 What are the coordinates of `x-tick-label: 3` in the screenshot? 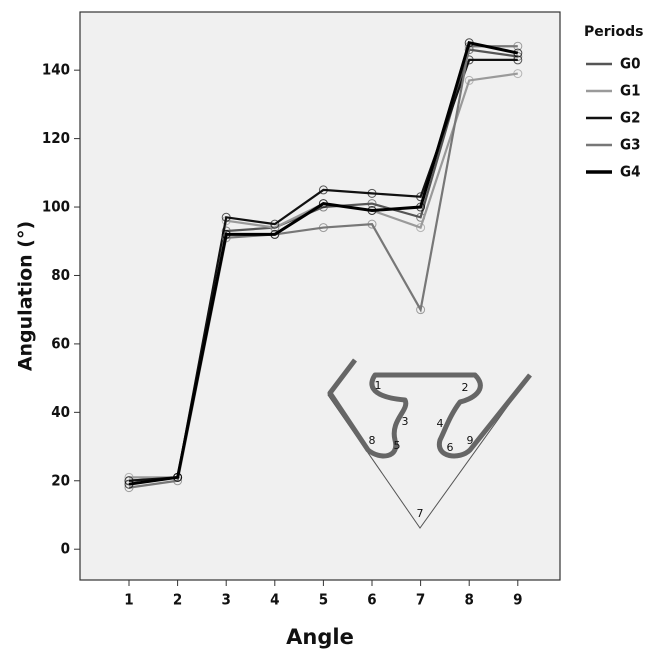 It's located at (226, 600).